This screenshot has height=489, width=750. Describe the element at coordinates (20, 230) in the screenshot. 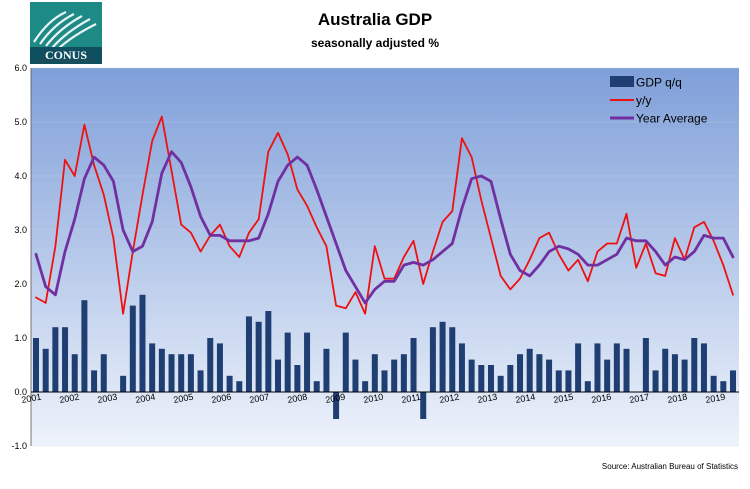

I see `y-tick-label: 3.0` at that location.